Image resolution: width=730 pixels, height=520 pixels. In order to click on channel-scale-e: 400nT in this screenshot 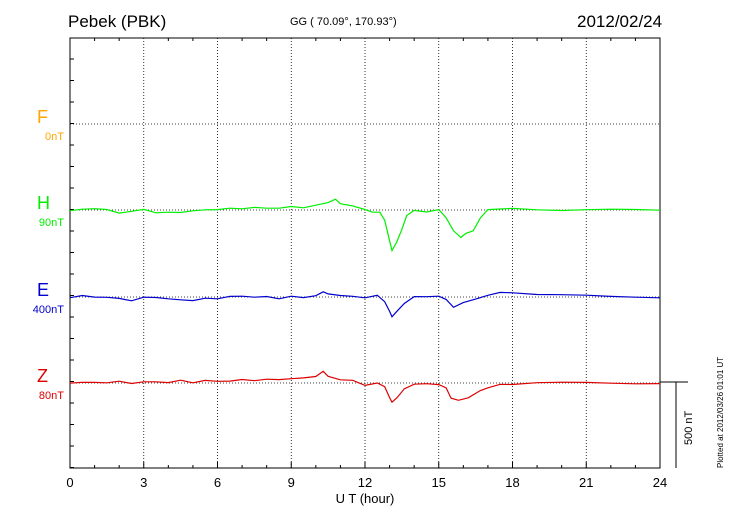, I will do `click(48, 310)`.